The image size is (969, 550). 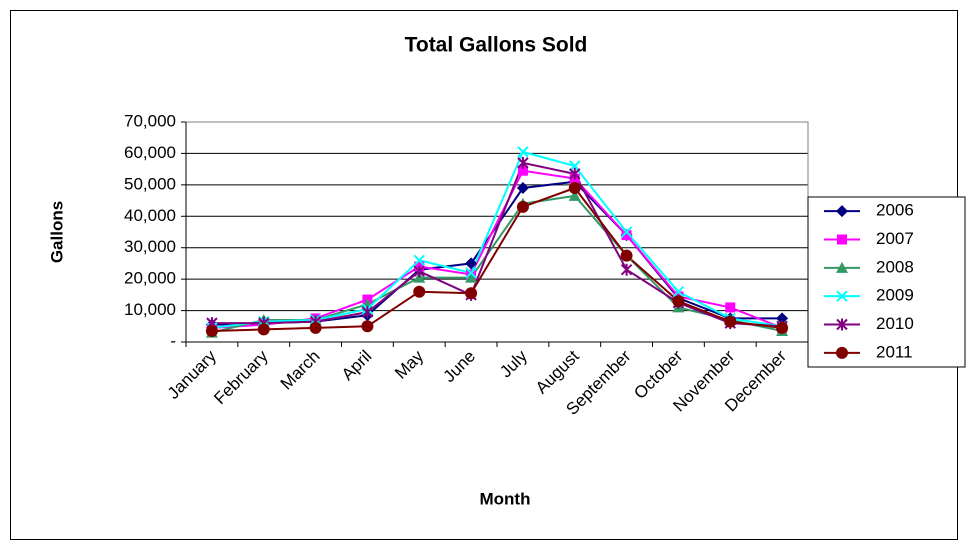 I want to click on legend-box, so click(x=886, y=282).